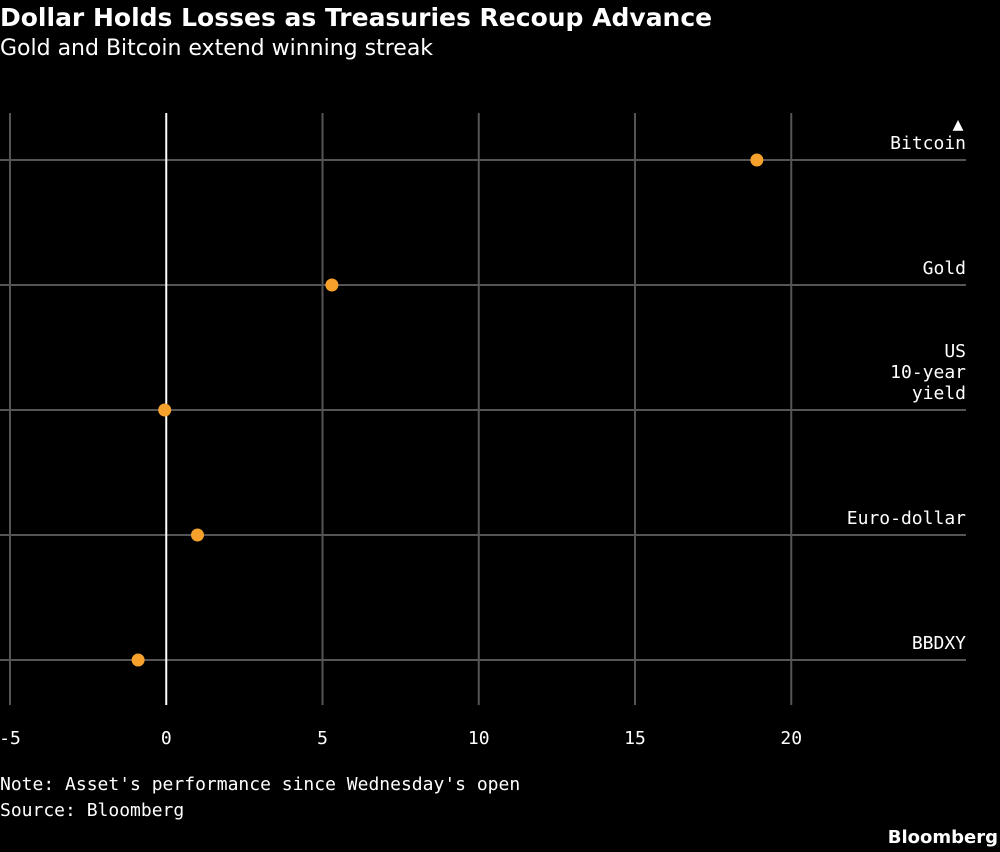 The height and width of the screenshot is (852, 1000). Describe the element at coordinates (10, 738) in the screenshot. I see `x-tick-label-0: -5` at that location.